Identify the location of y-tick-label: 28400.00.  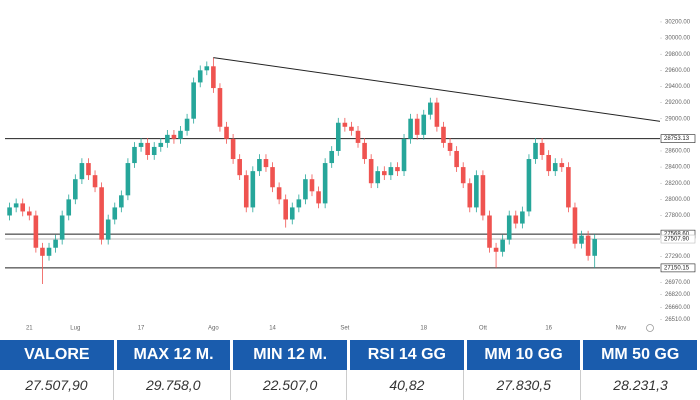
(678, 168).